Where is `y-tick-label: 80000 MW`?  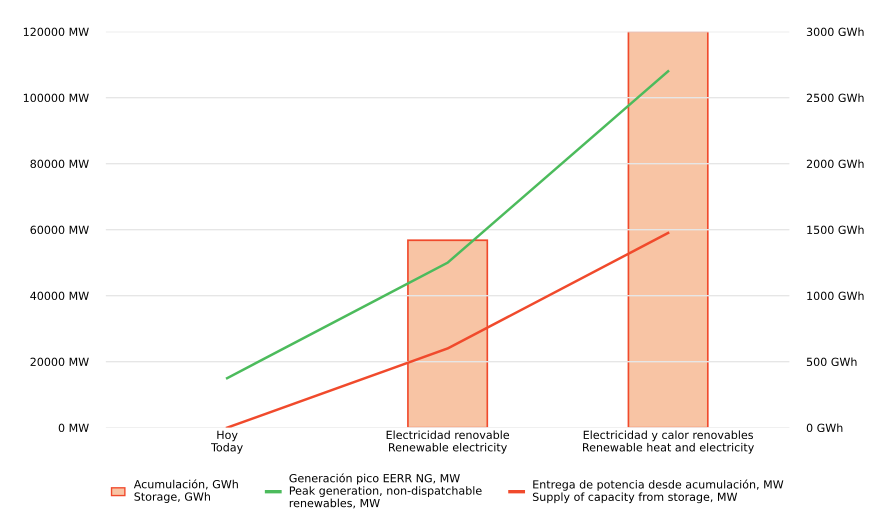 y-tick-label: 80000 MW is located at coordinates (59, 164).